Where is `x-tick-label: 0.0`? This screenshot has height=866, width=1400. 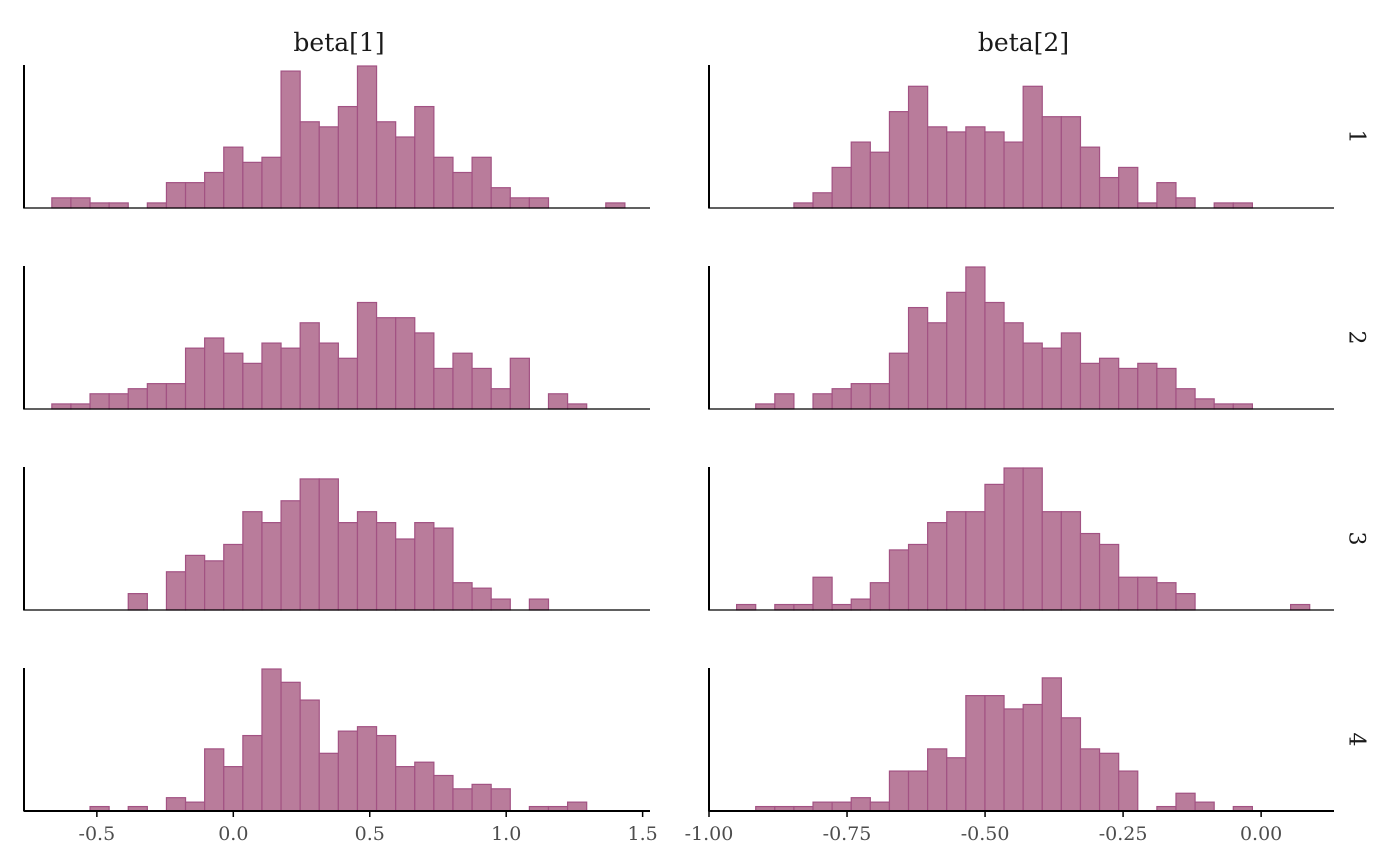 x-tick-label: 0.0 is located at coordinates (233, 834).